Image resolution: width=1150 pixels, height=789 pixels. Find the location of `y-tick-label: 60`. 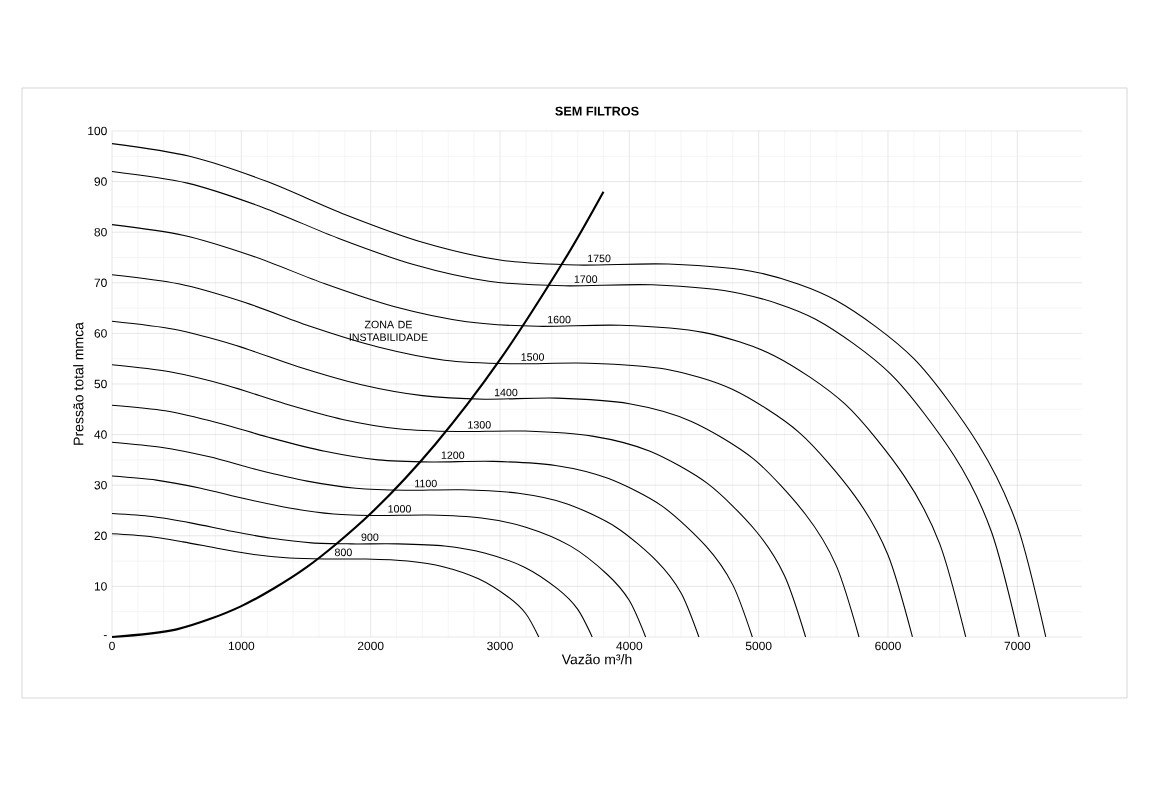

y-tick-label: 60 is located at coordinates (100, 333).